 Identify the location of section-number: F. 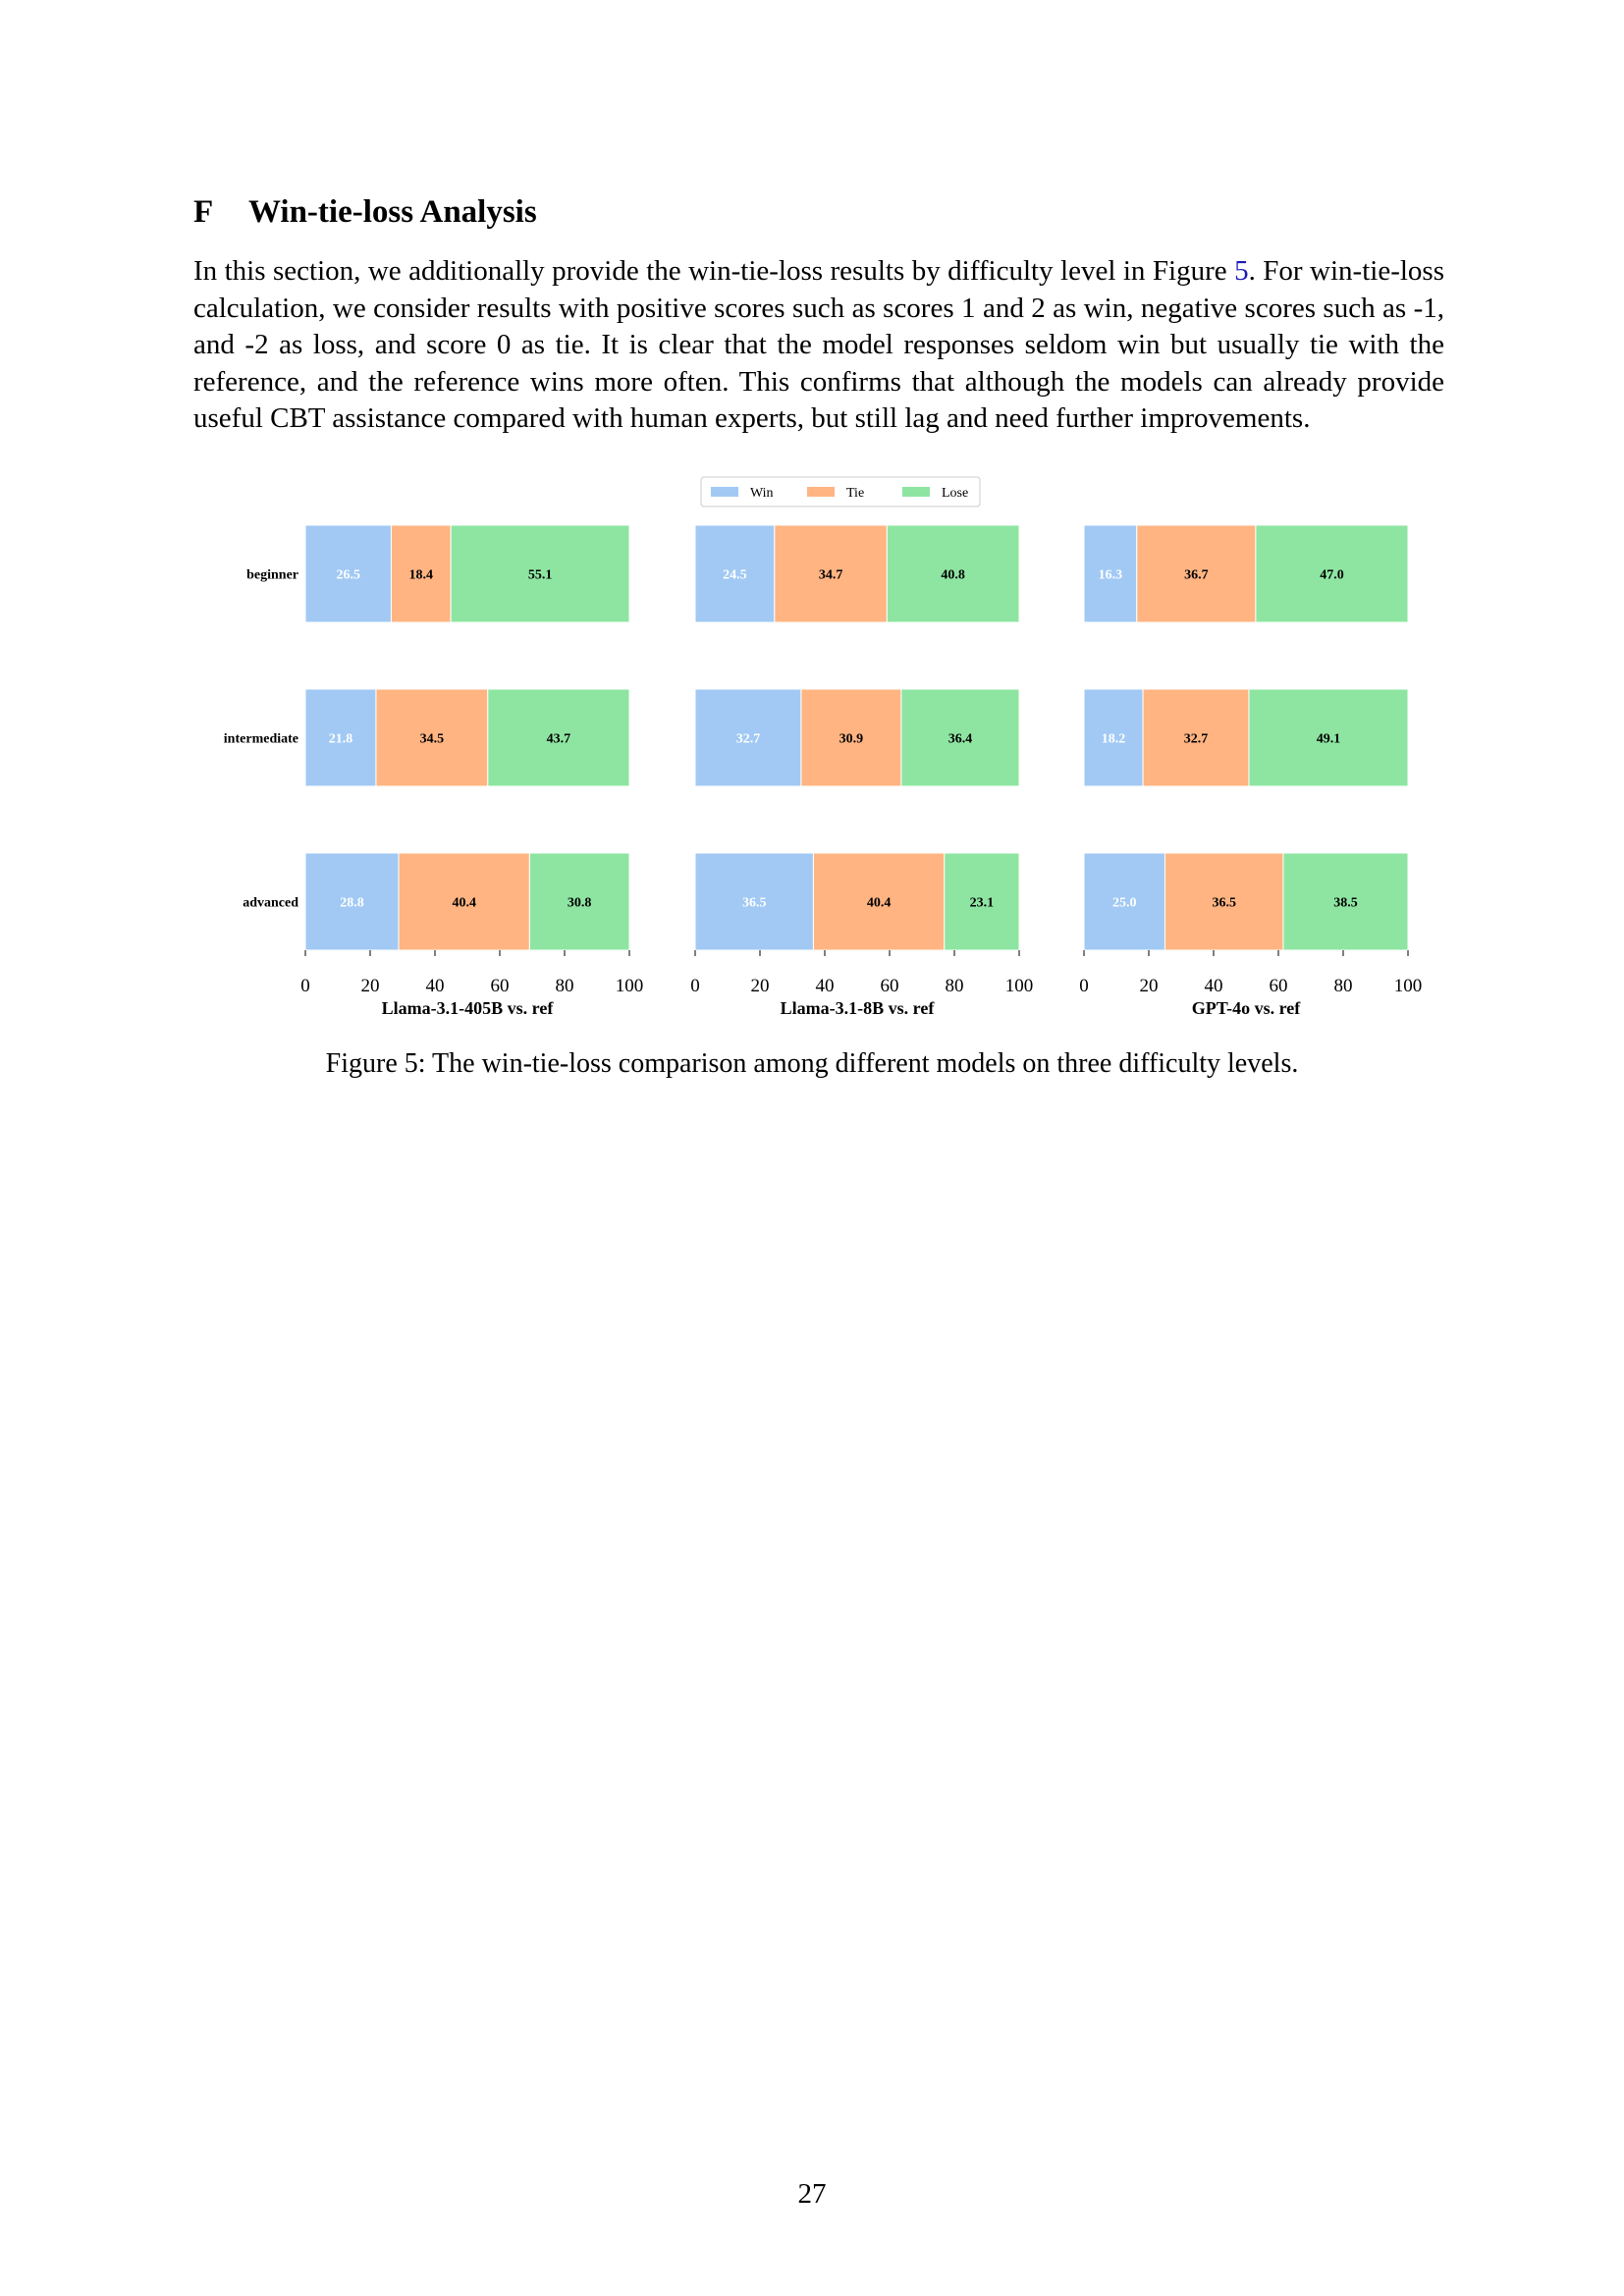
(203, 212).